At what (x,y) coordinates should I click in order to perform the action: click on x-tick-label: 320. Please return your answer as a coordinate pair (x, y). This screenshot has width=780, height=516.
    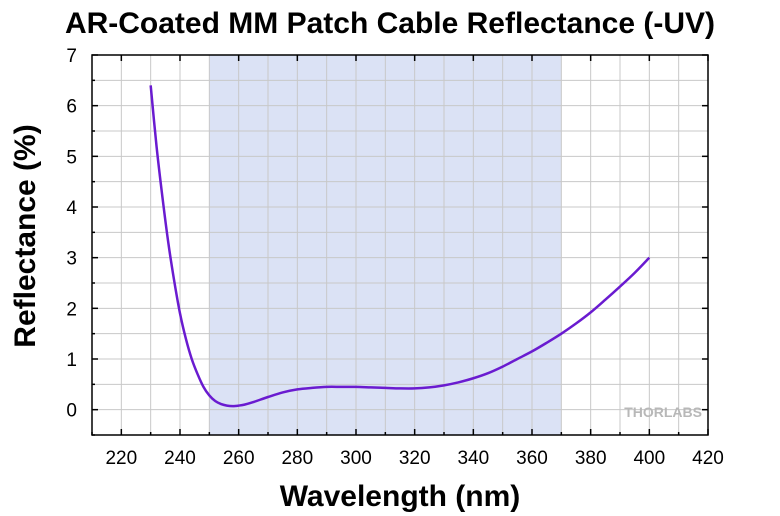
    Looking at the image, I should click on (415, 458).